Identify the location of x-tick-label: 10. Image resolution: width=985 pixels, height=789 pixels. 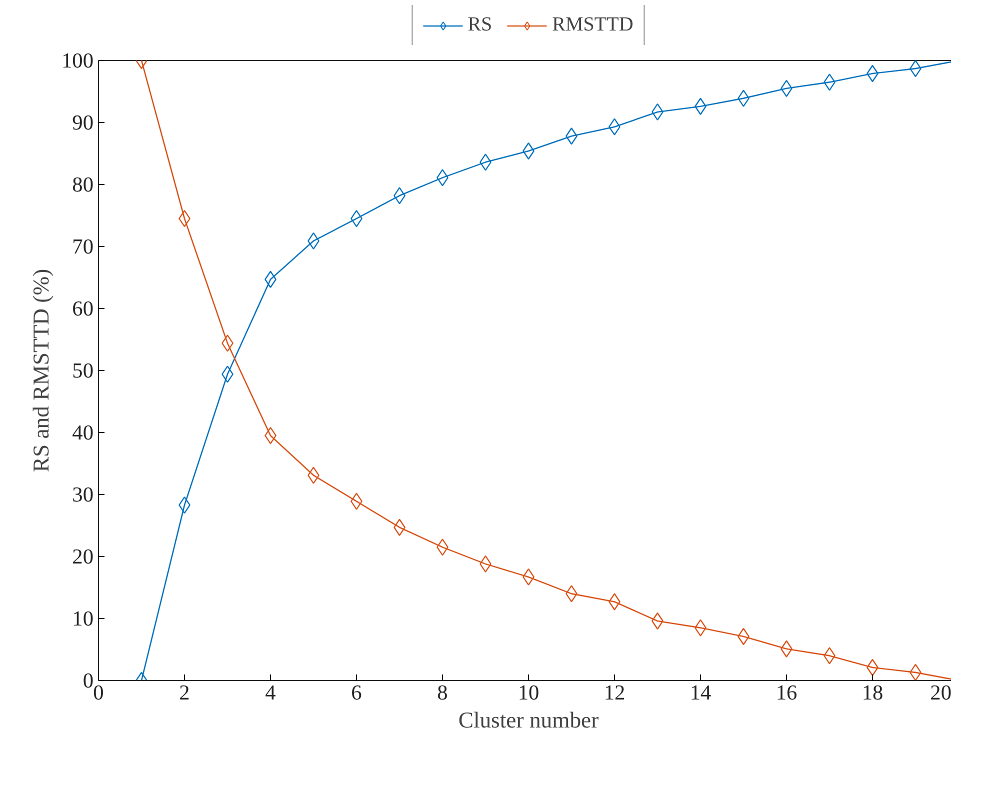
(529, 692).